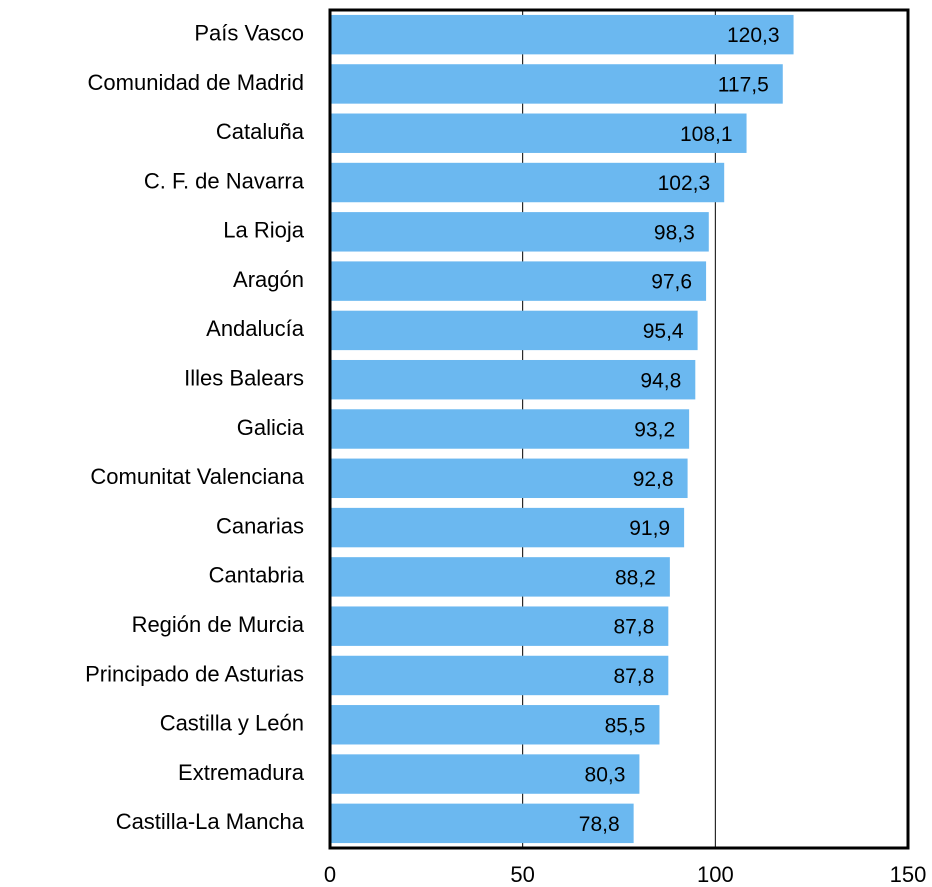 This screenshot has height=887, width=932. I want to click on y-tick-label: Illes Balears, so click(244, 378).